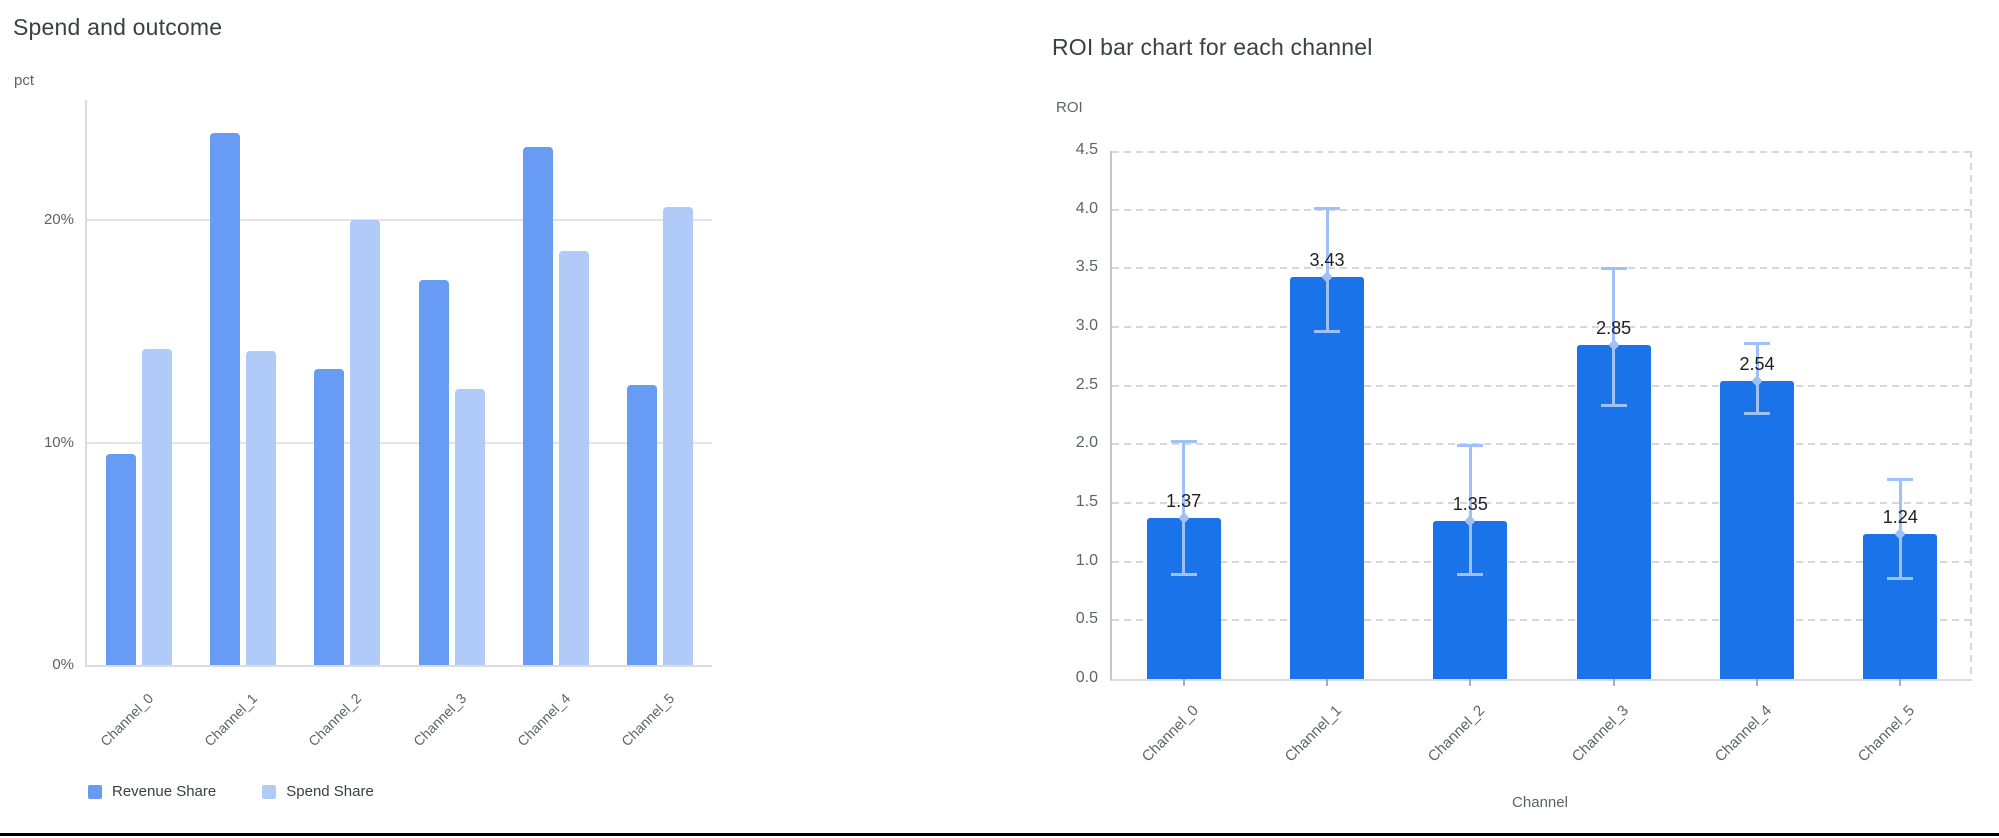 This screenshot has height=838, width=1999. Describe the element at coordinates (127, 720) in the screenshot. I see `spend-outcome-x-label-channel-0: Channel_0` at that location.